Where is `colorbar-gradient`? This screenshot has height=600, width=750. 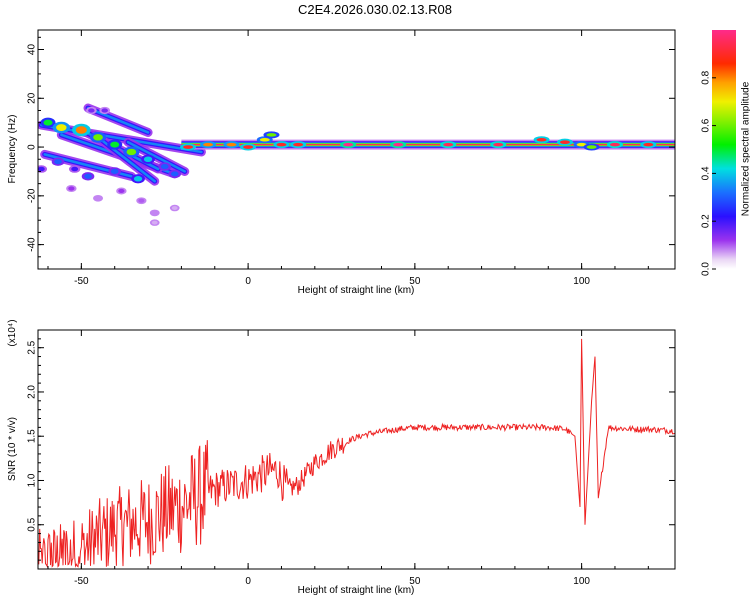 colorbar-gradient is located at coordinates (724, 149).